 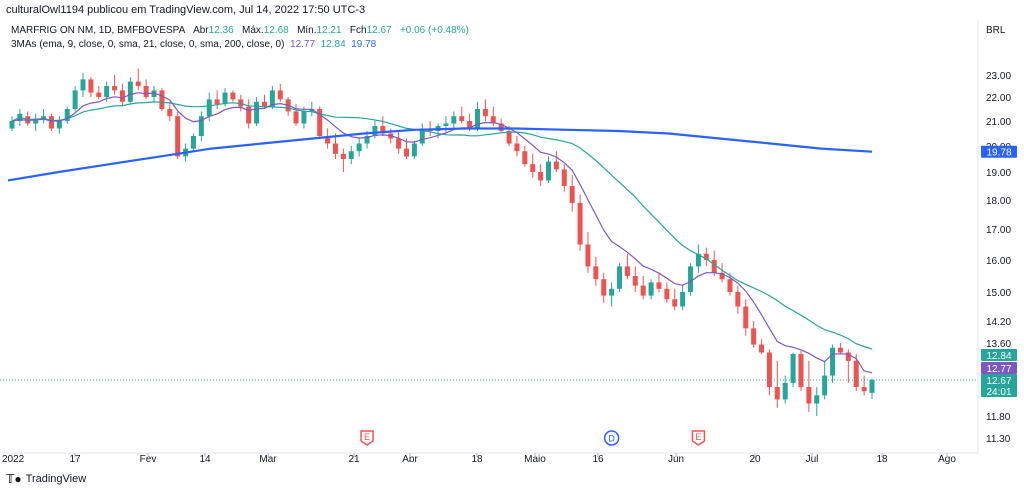 I want to click on x-tick-label: 16, so click(x=598, y=459).